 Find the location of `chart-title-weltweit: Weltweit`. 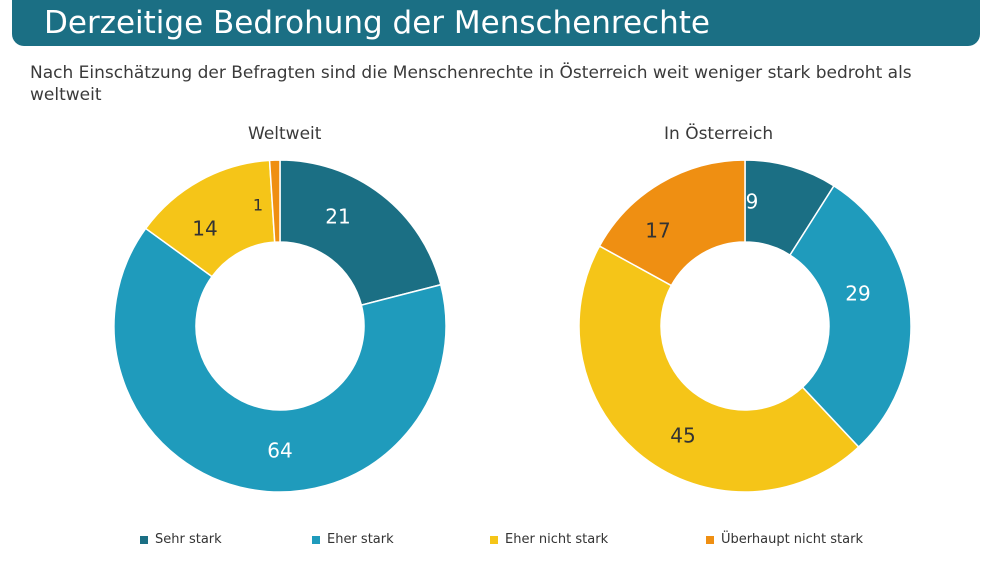

chart-title-weltweit: Weltweit is located at coordinates (285, 134).